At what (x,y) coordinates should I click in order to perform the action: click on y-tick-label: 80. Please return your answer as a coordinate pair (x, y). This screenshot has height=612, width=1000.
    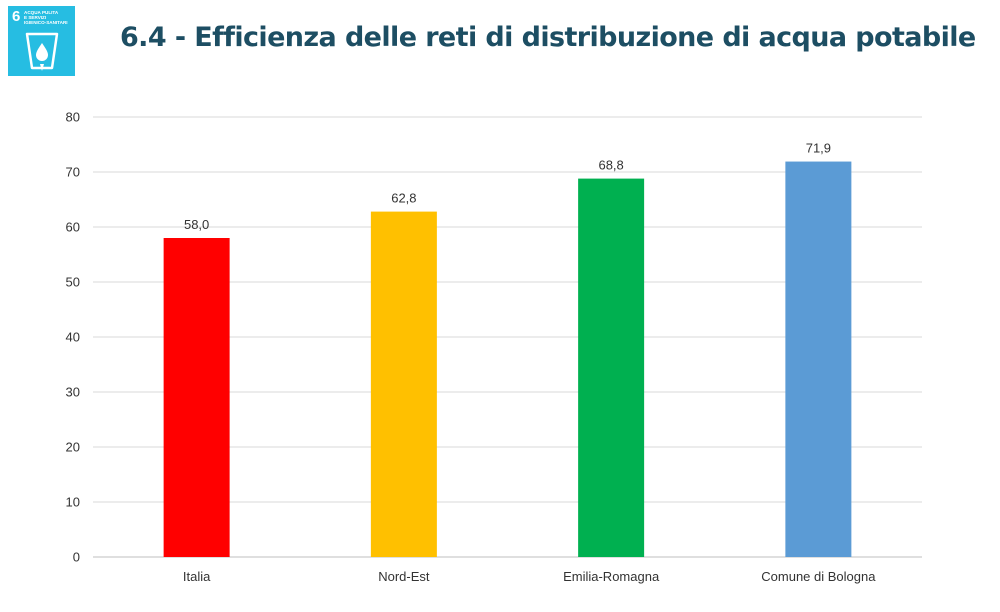
    Looking at the image, I should click on (73, 117).